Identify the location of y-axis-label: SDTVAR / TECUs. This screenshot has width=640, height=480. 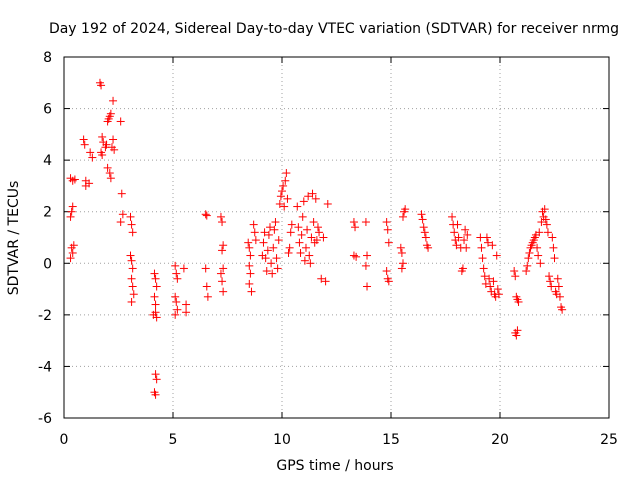
(14, 238).